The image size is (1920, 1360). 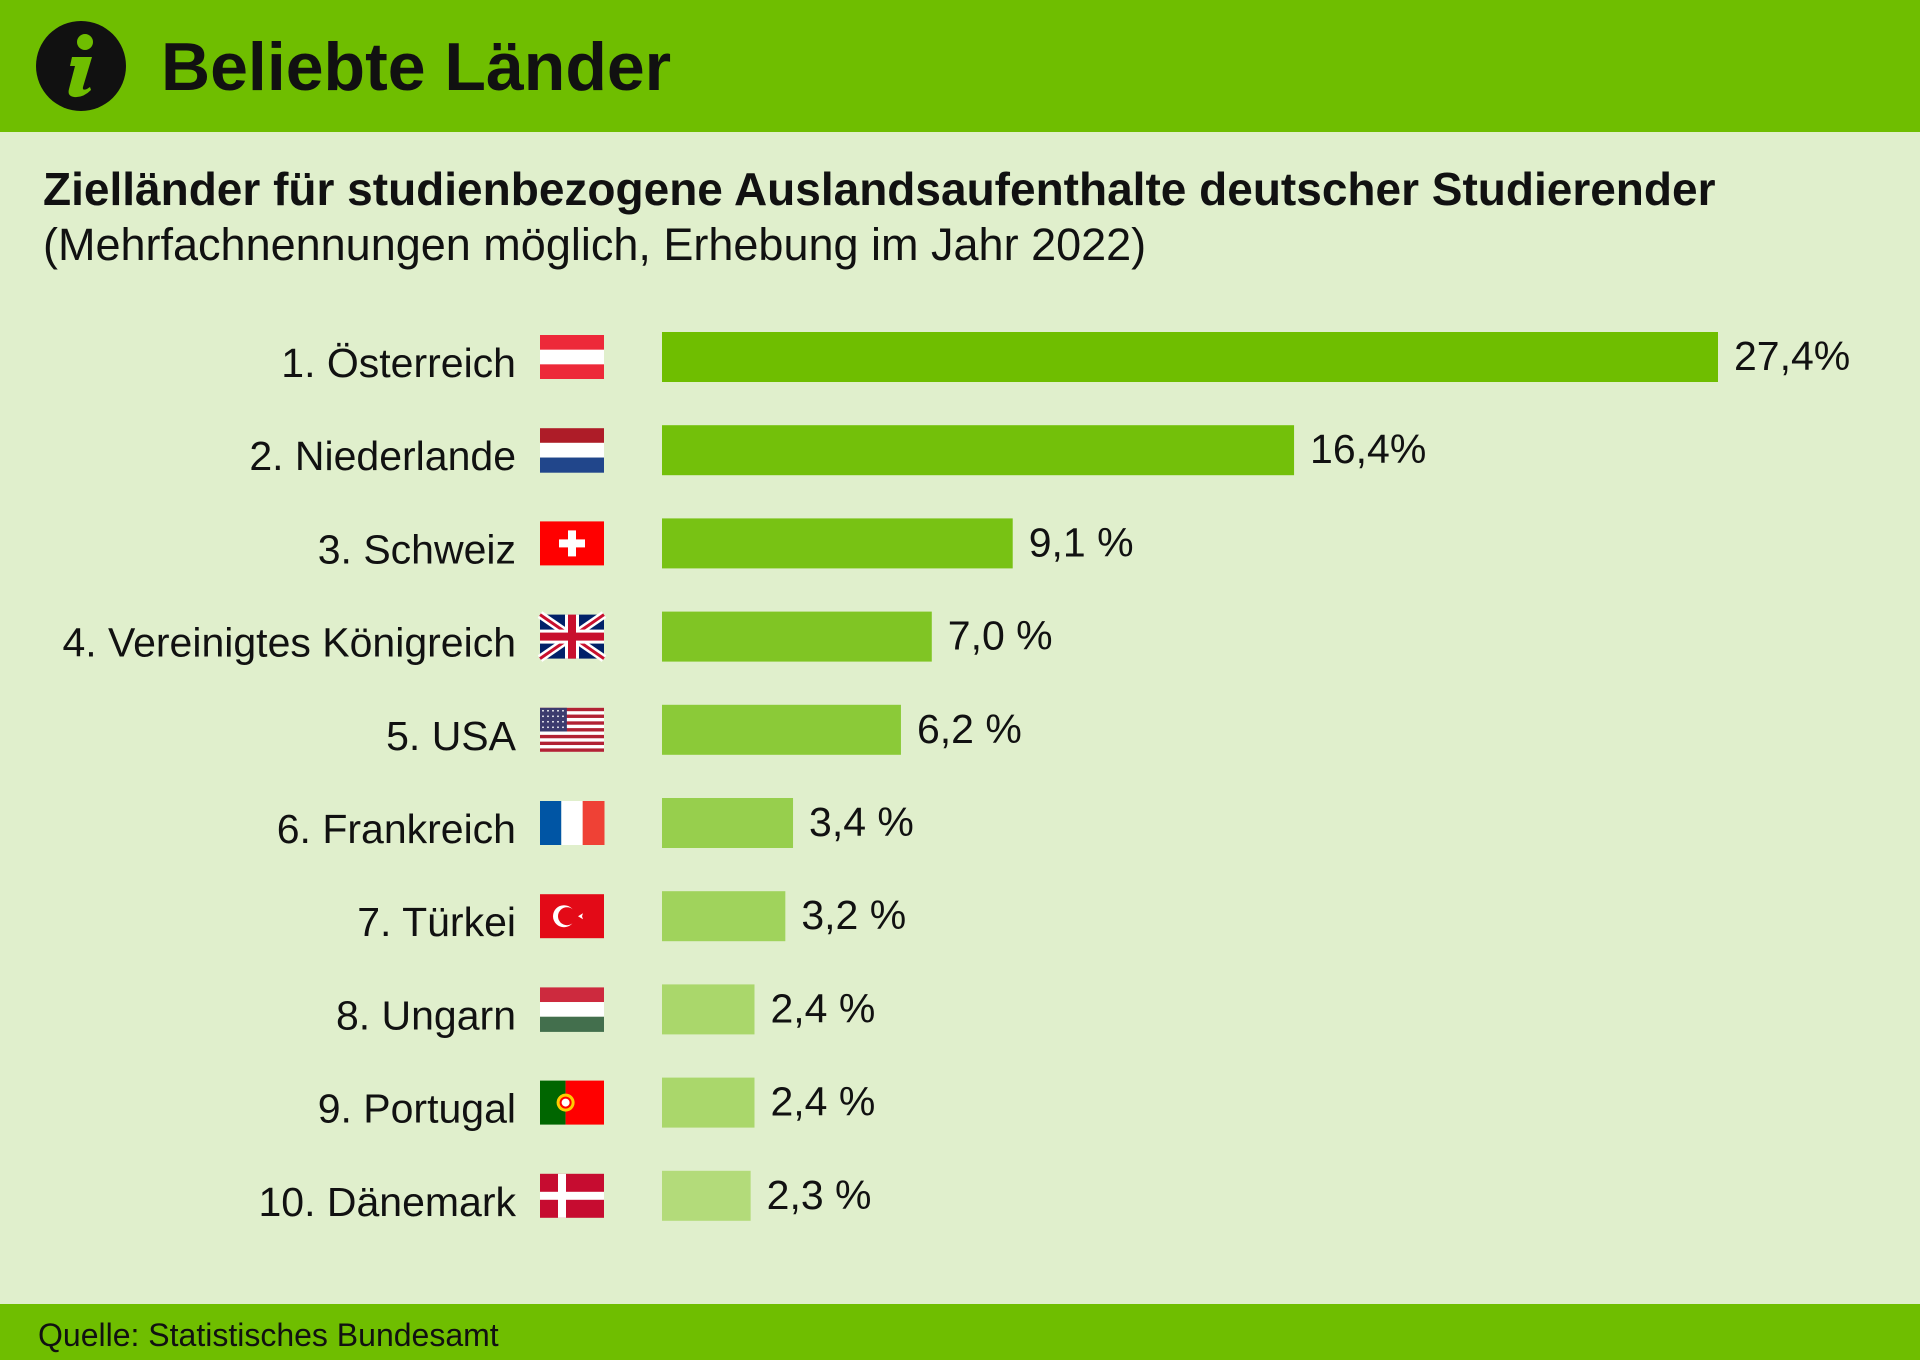 What do you see at coordinates (382, 456) in the screenshot?
I see `category-label: 2. Niederlande` at bounding box center [382, 456].